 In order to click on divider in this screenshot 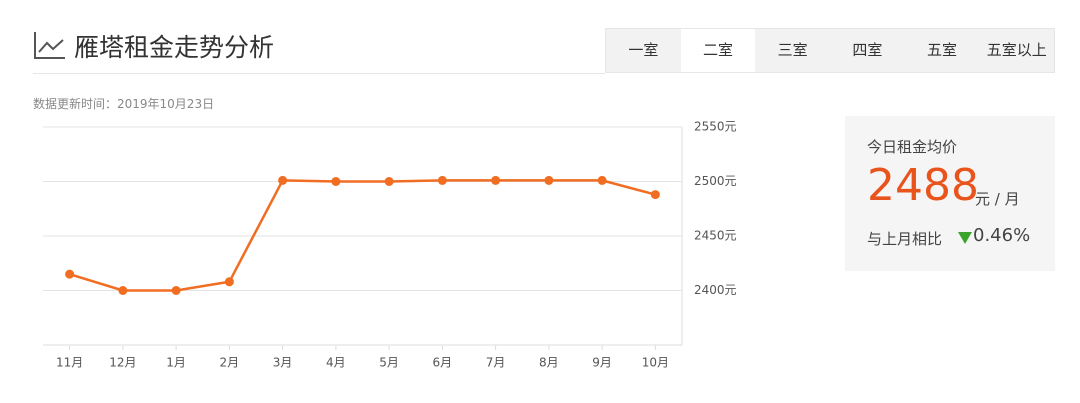, I will do `click(319, 73)`.